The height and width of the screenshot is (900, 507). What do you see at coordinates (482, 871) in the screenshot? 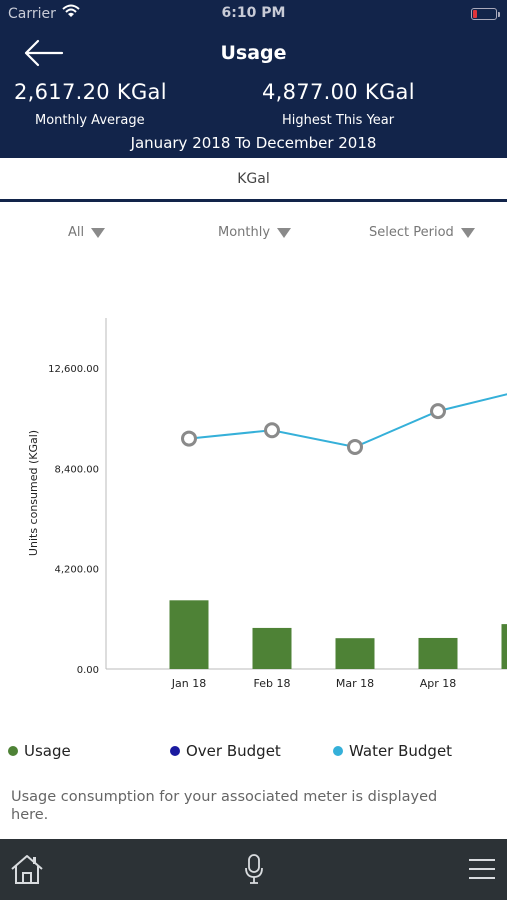
I see `menu-icon` at bounding box center [482, 871].